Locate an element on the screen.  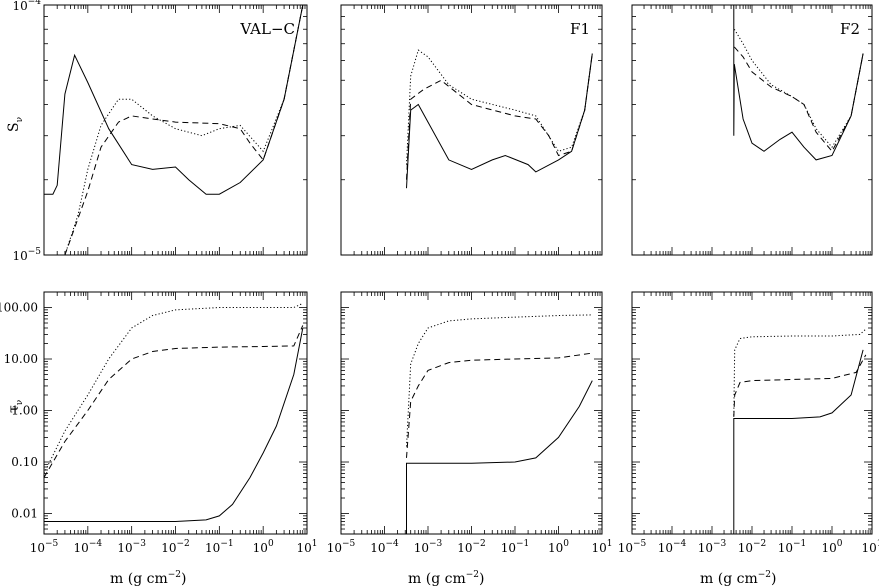
xlabel-col1: m (g cm−2) is located at coordinates (148, 578).